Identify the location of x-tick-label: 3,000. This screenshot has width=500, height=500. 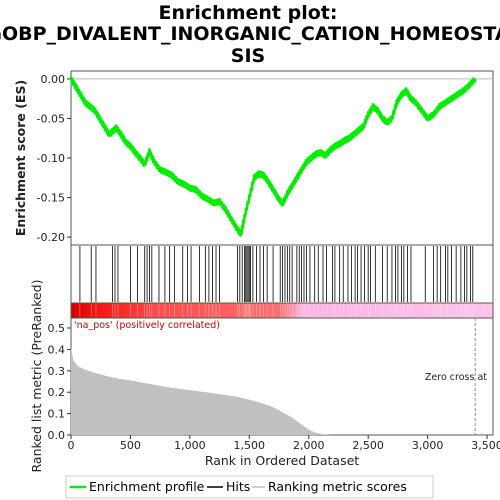
(428, 445).